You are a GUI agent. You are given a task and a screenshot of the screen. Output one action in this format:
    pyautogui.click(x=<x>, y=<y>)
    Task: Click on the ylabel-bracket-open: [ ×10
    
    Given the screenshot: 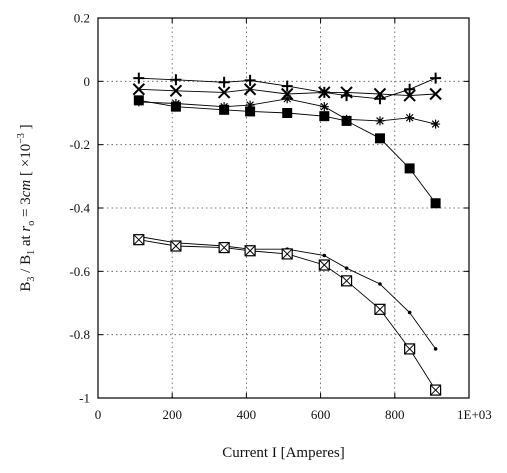 What is the action you would take?
    pyautogui.click(x=26, y=162)
    